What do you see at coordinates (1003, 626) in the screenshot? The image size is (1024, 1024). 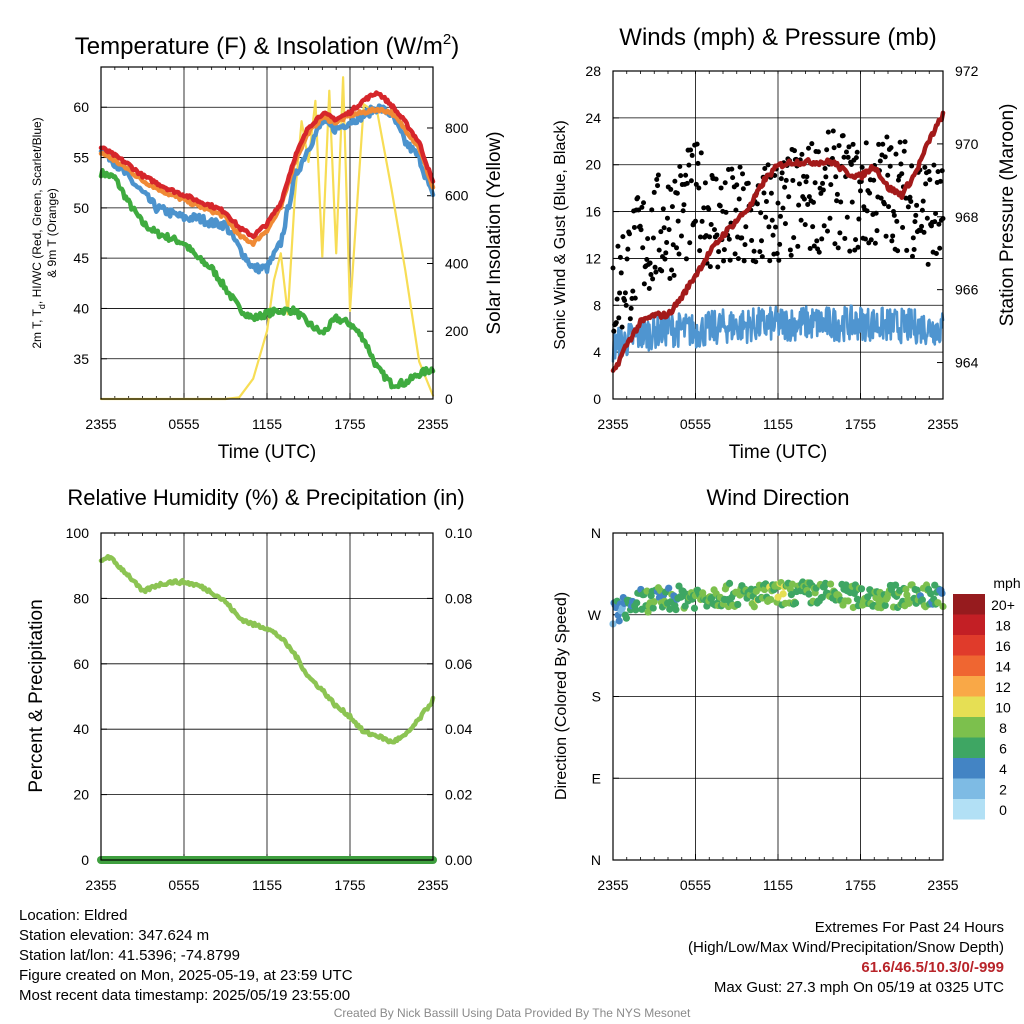 I see `colorbar-label: 18` at bounding box center [1003, 626].